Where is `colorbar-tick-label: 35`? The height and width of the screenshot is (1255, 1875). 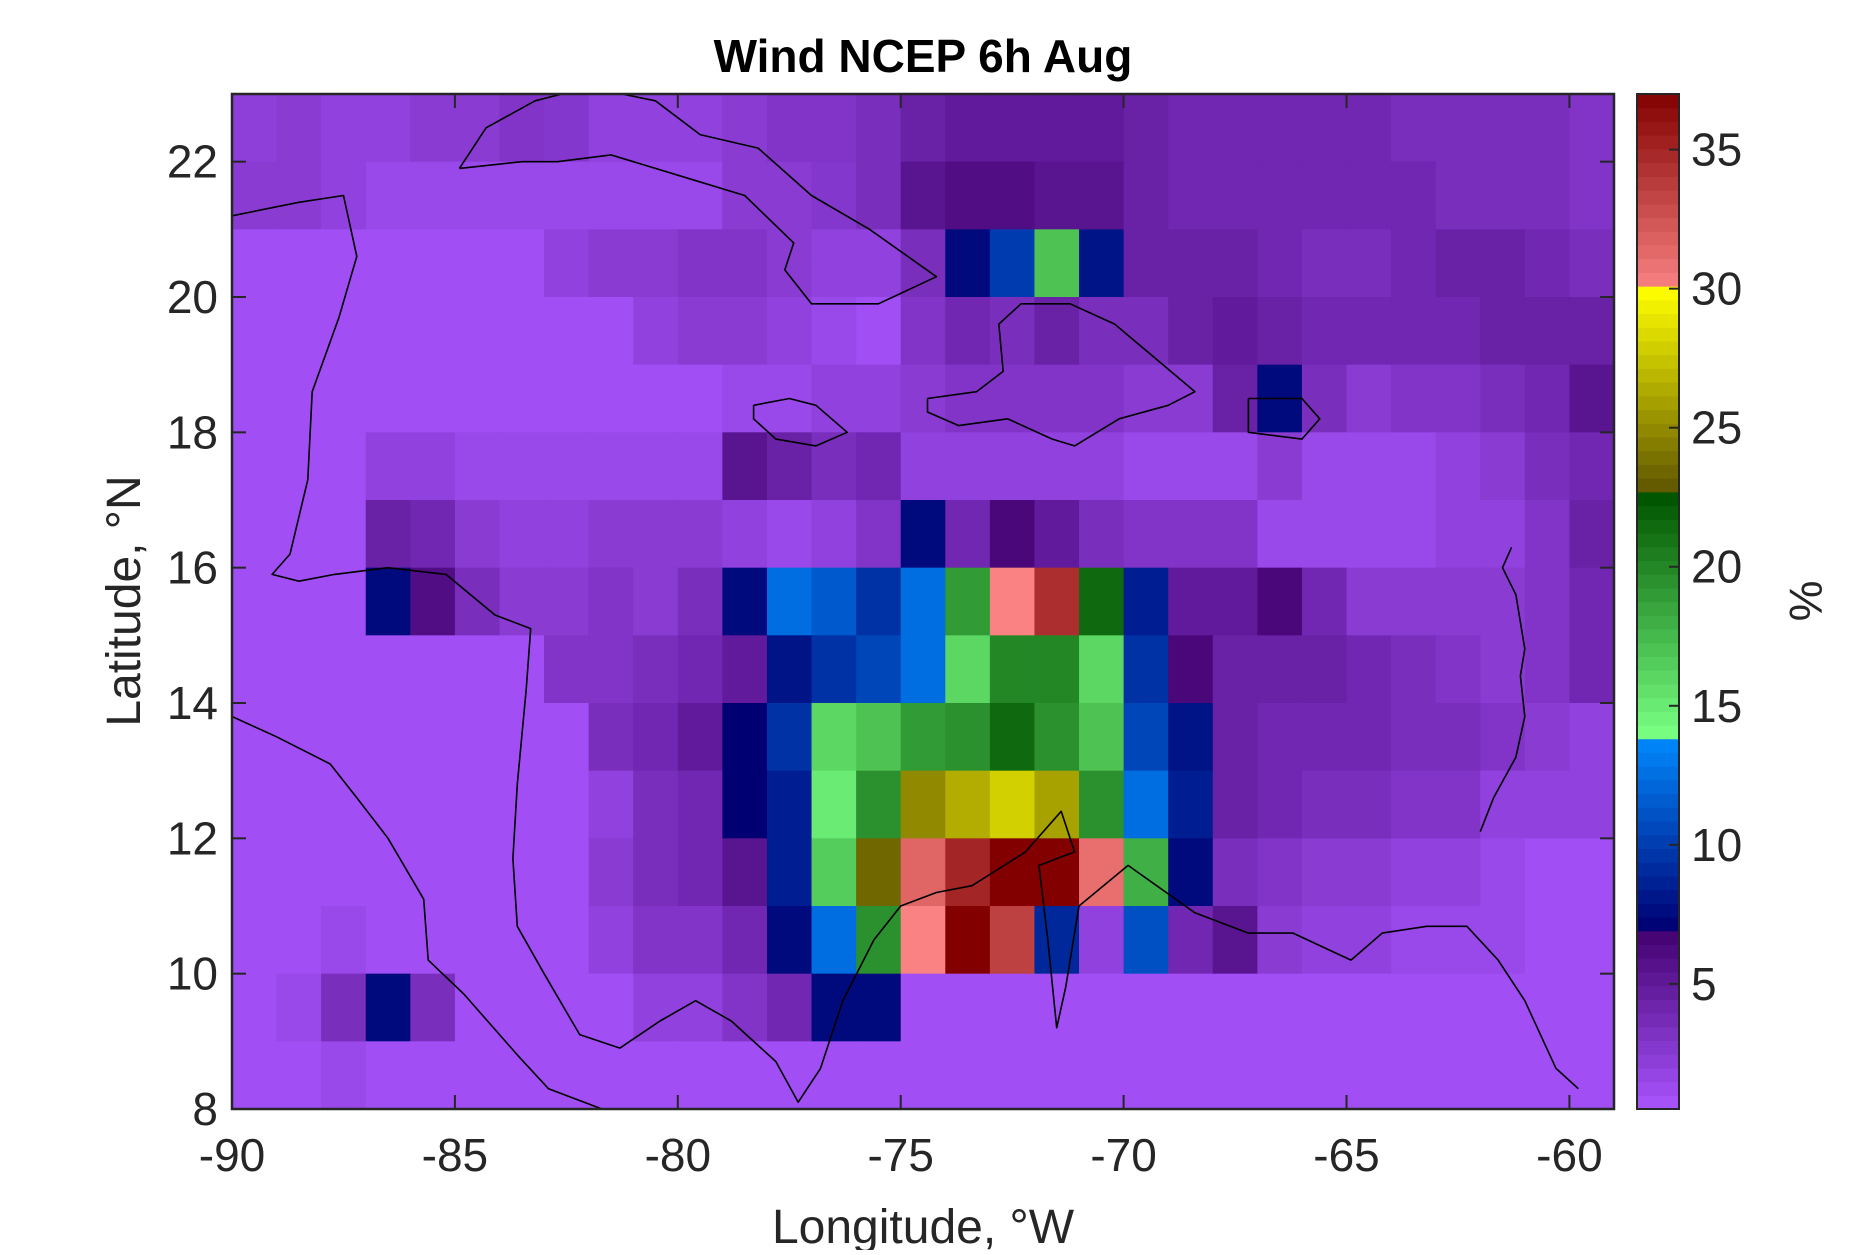
colorbar-tick-label: 35 is located at coordinates (1716, 150).